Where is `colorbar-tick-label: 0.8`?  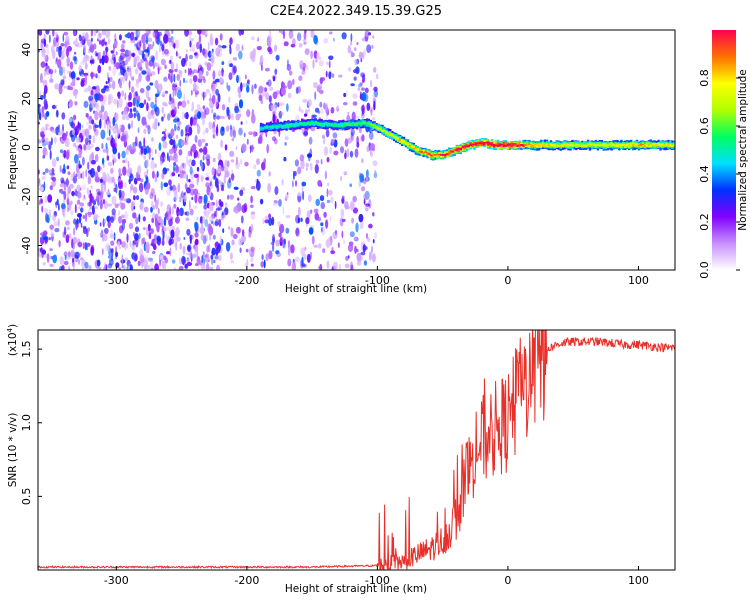
colorbar-tick-label: 0.8 is located at coordinates (704, 78).